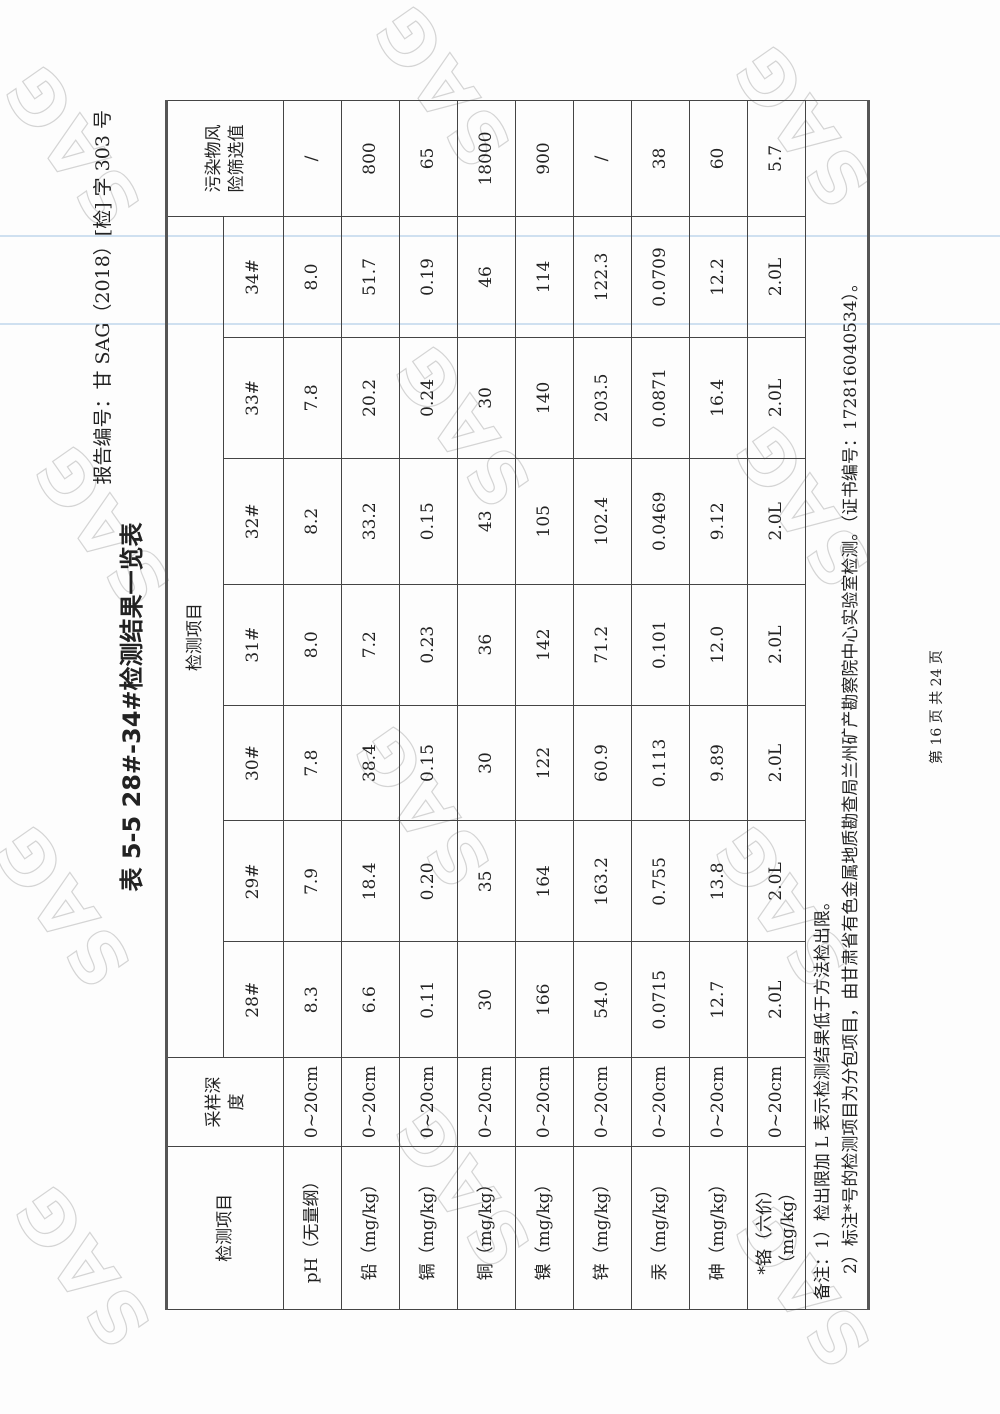 This screenshot has height=1414, width=1000. What do you see at coordinates (602, 763) in the screenshot?
I see `value-cell: 60.9` at bounding box center [602, 763].